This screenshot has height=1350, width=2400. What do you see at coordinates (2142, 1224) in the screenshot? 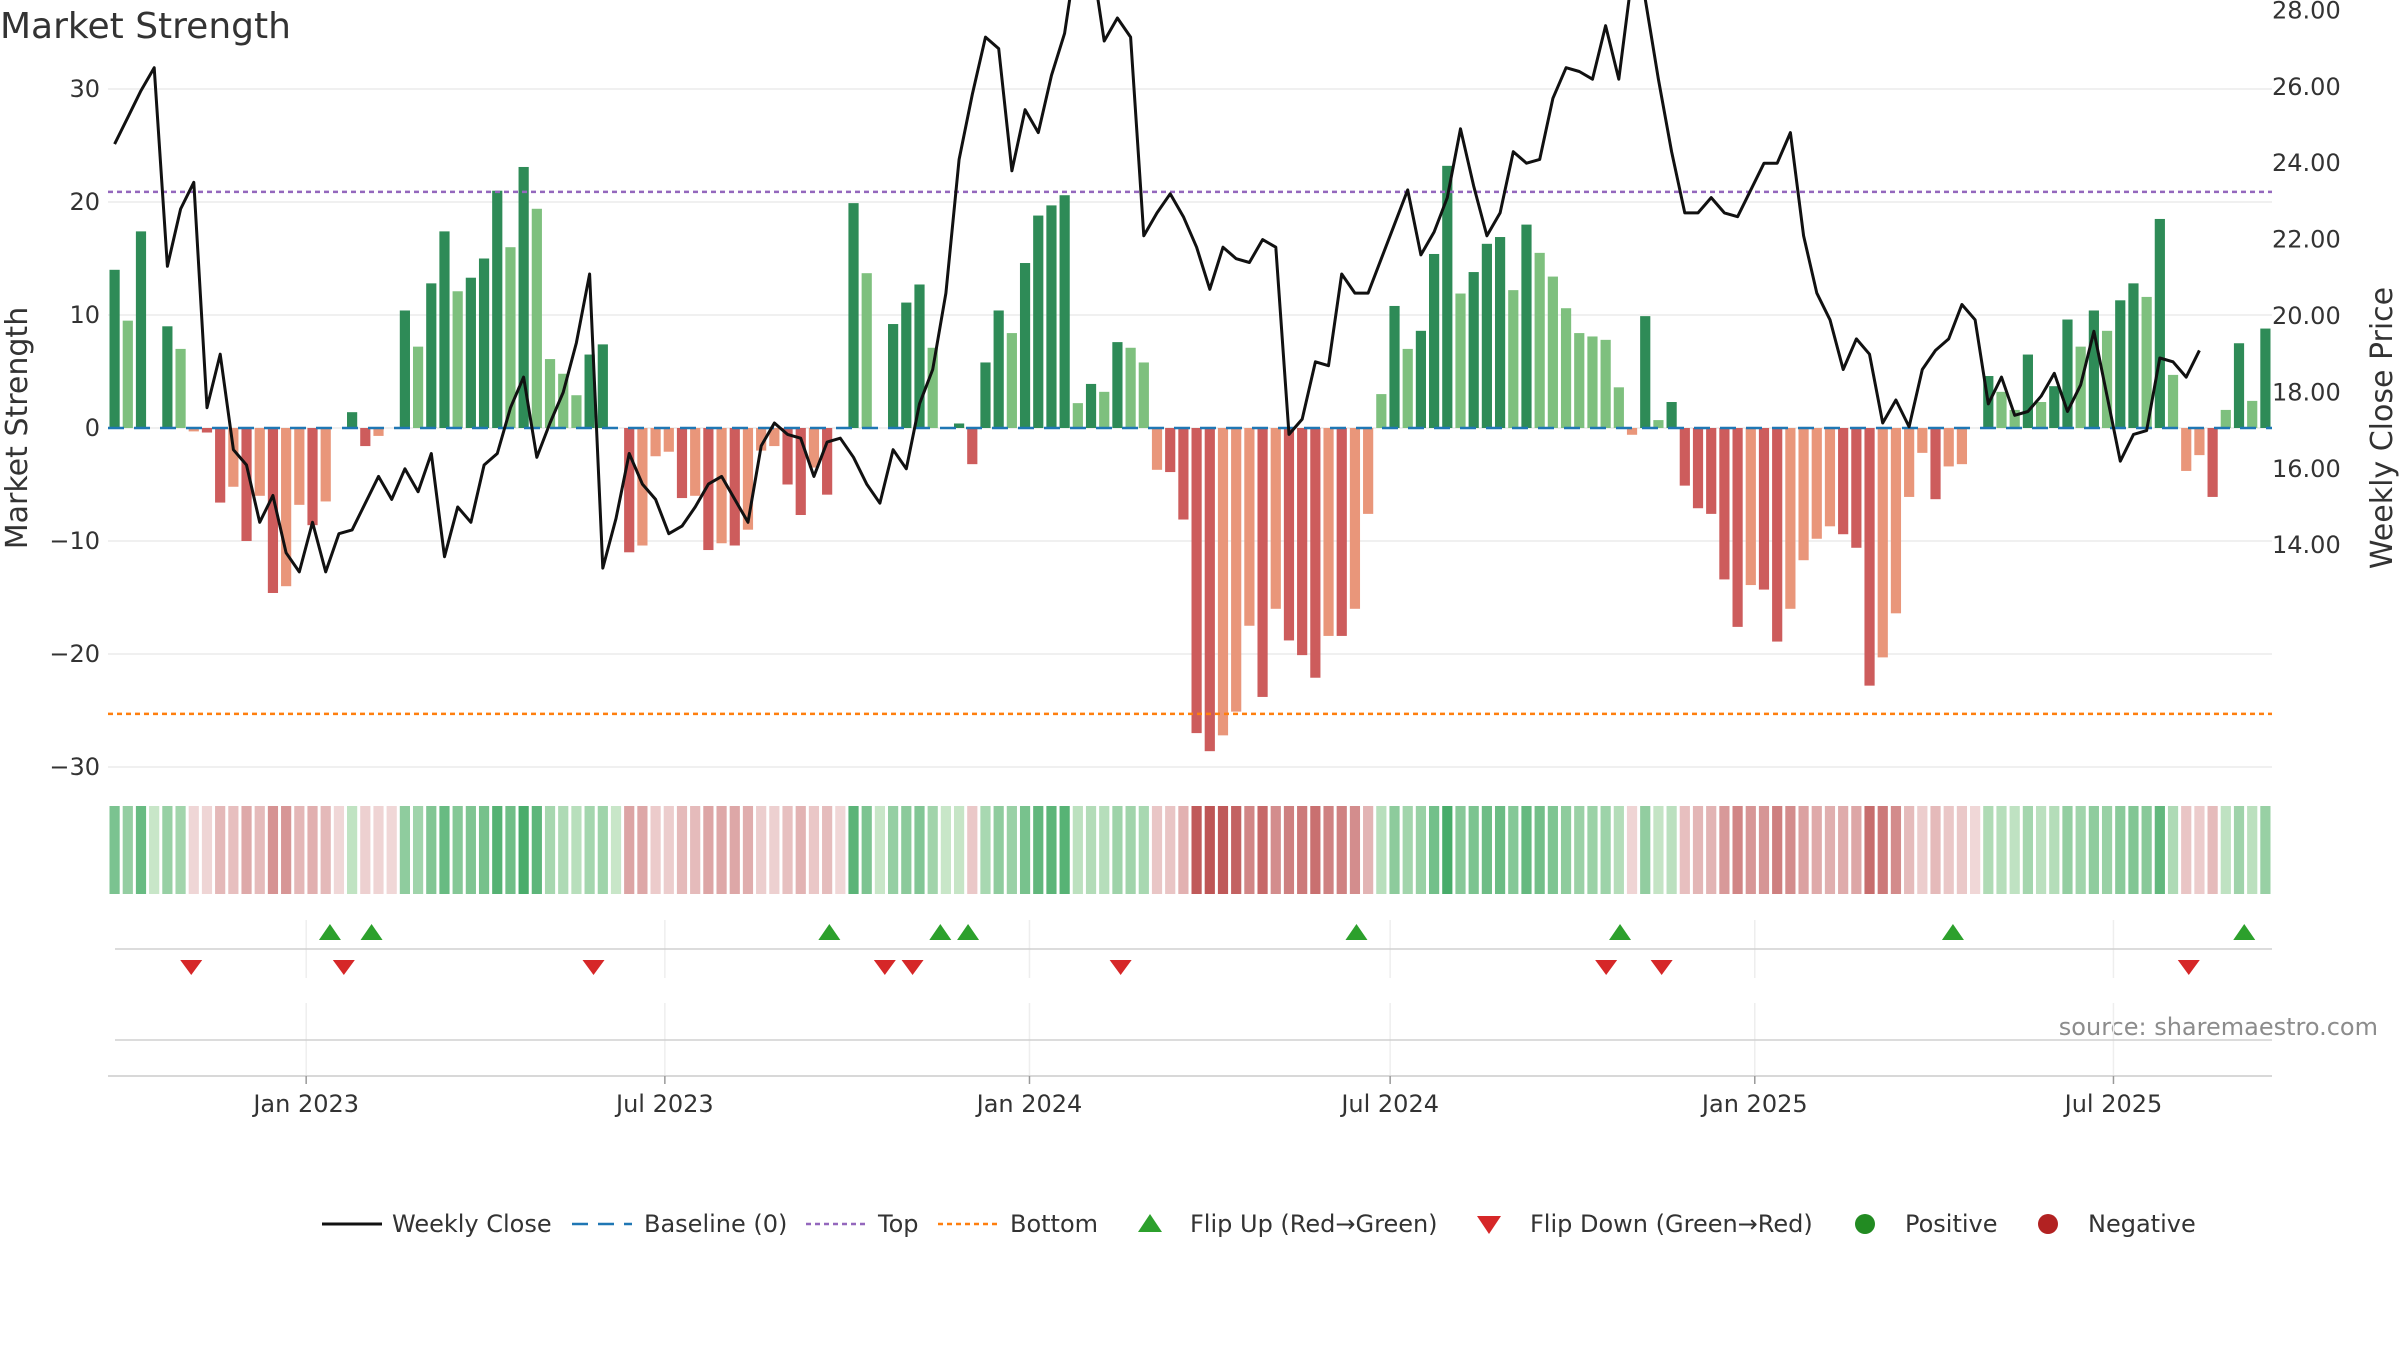
I see `legend-label: Negative` at bounding box center [2142, 1224].